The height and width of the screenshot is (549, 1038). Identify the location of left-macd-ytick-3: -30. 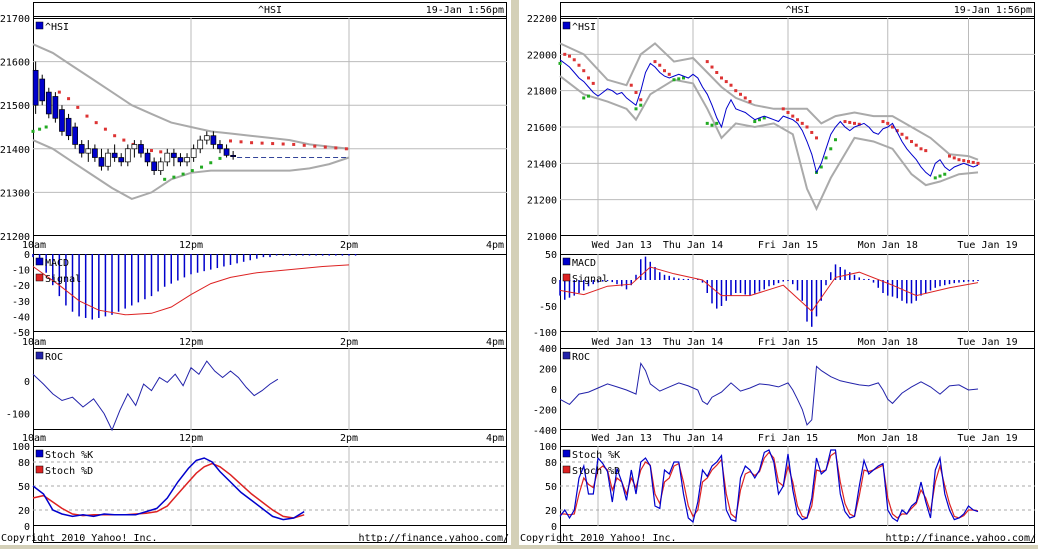
(21, 302).